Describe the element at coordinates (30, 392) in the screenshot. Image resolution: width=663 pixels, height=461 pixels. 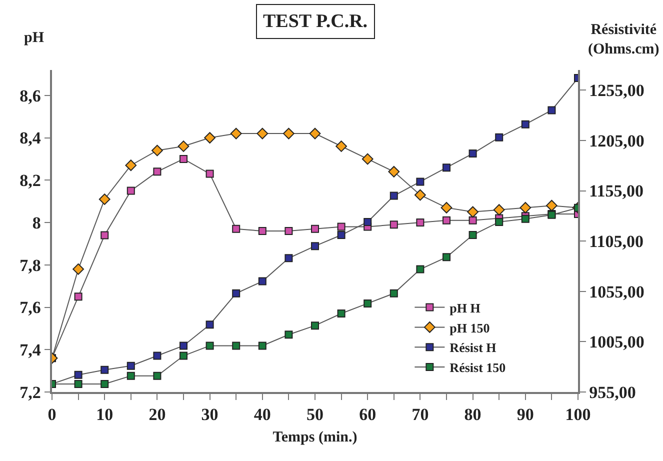
I see `y-tick-label: 7,2` at that location.